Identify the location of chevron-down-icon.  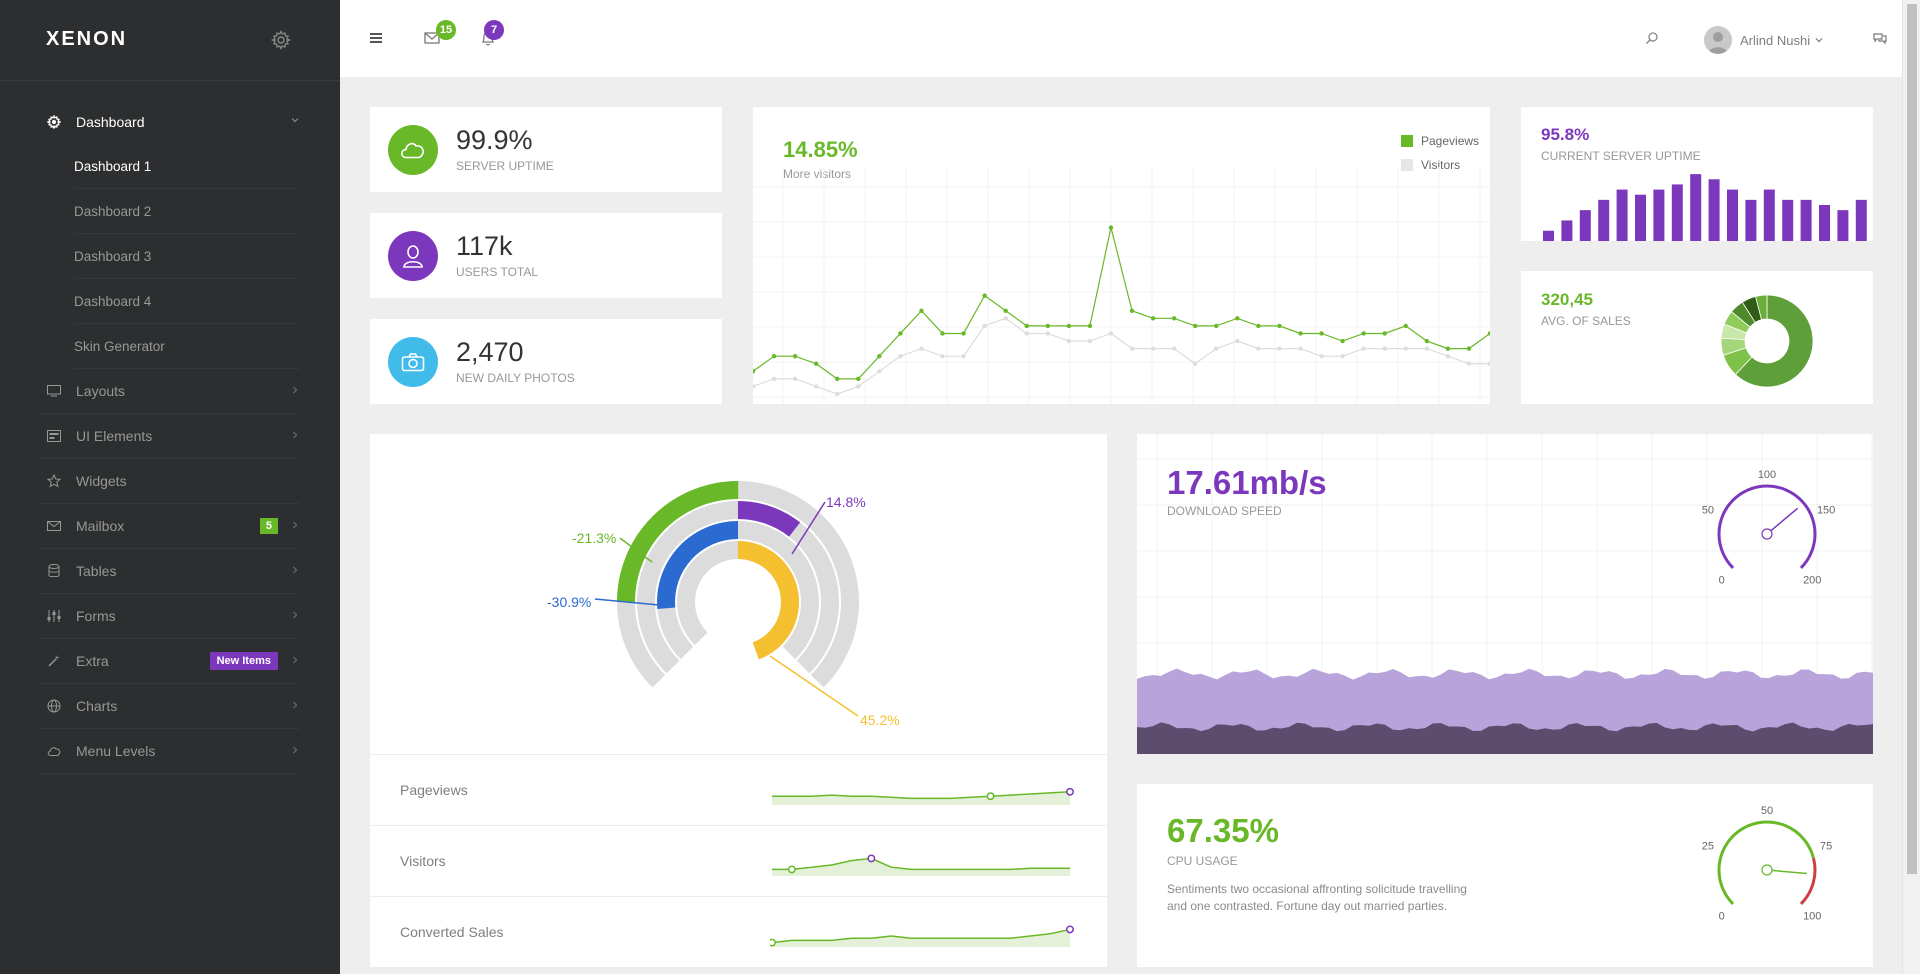
(1819, 40).